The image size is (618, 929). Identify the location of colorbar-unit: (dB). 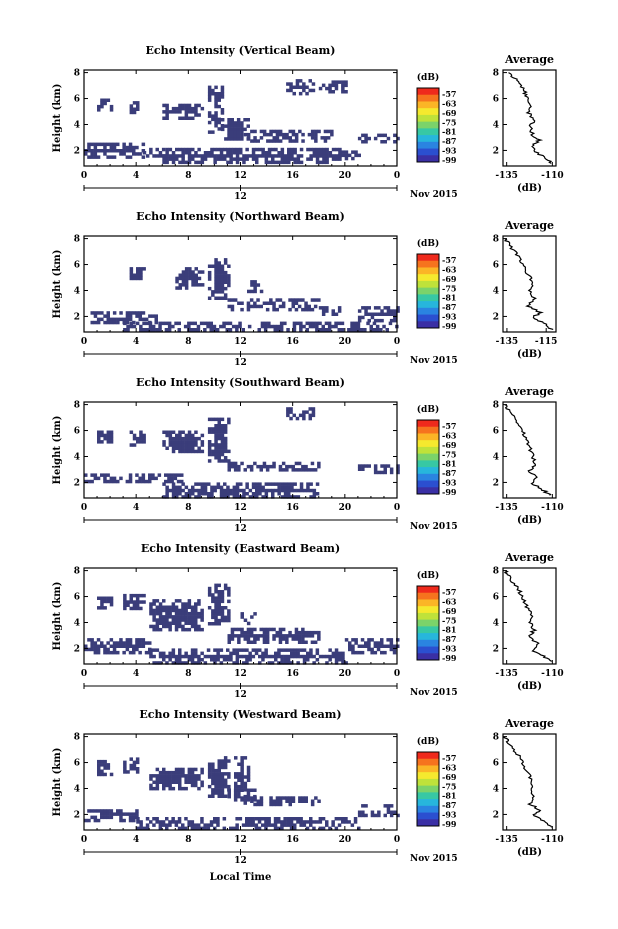
(428, 409).